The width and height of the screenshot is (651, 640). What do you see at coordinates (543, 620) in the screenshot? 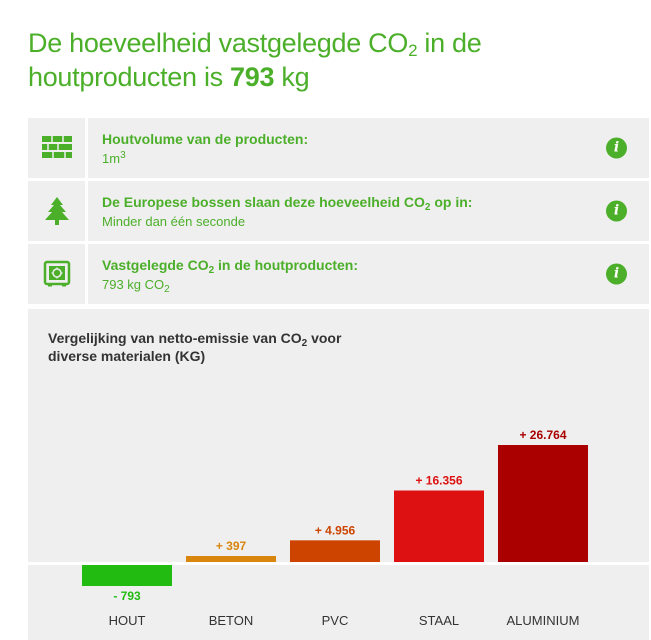
I see `category-label-aluminium: ALUMINIUM` at bounding box center [543, 620].